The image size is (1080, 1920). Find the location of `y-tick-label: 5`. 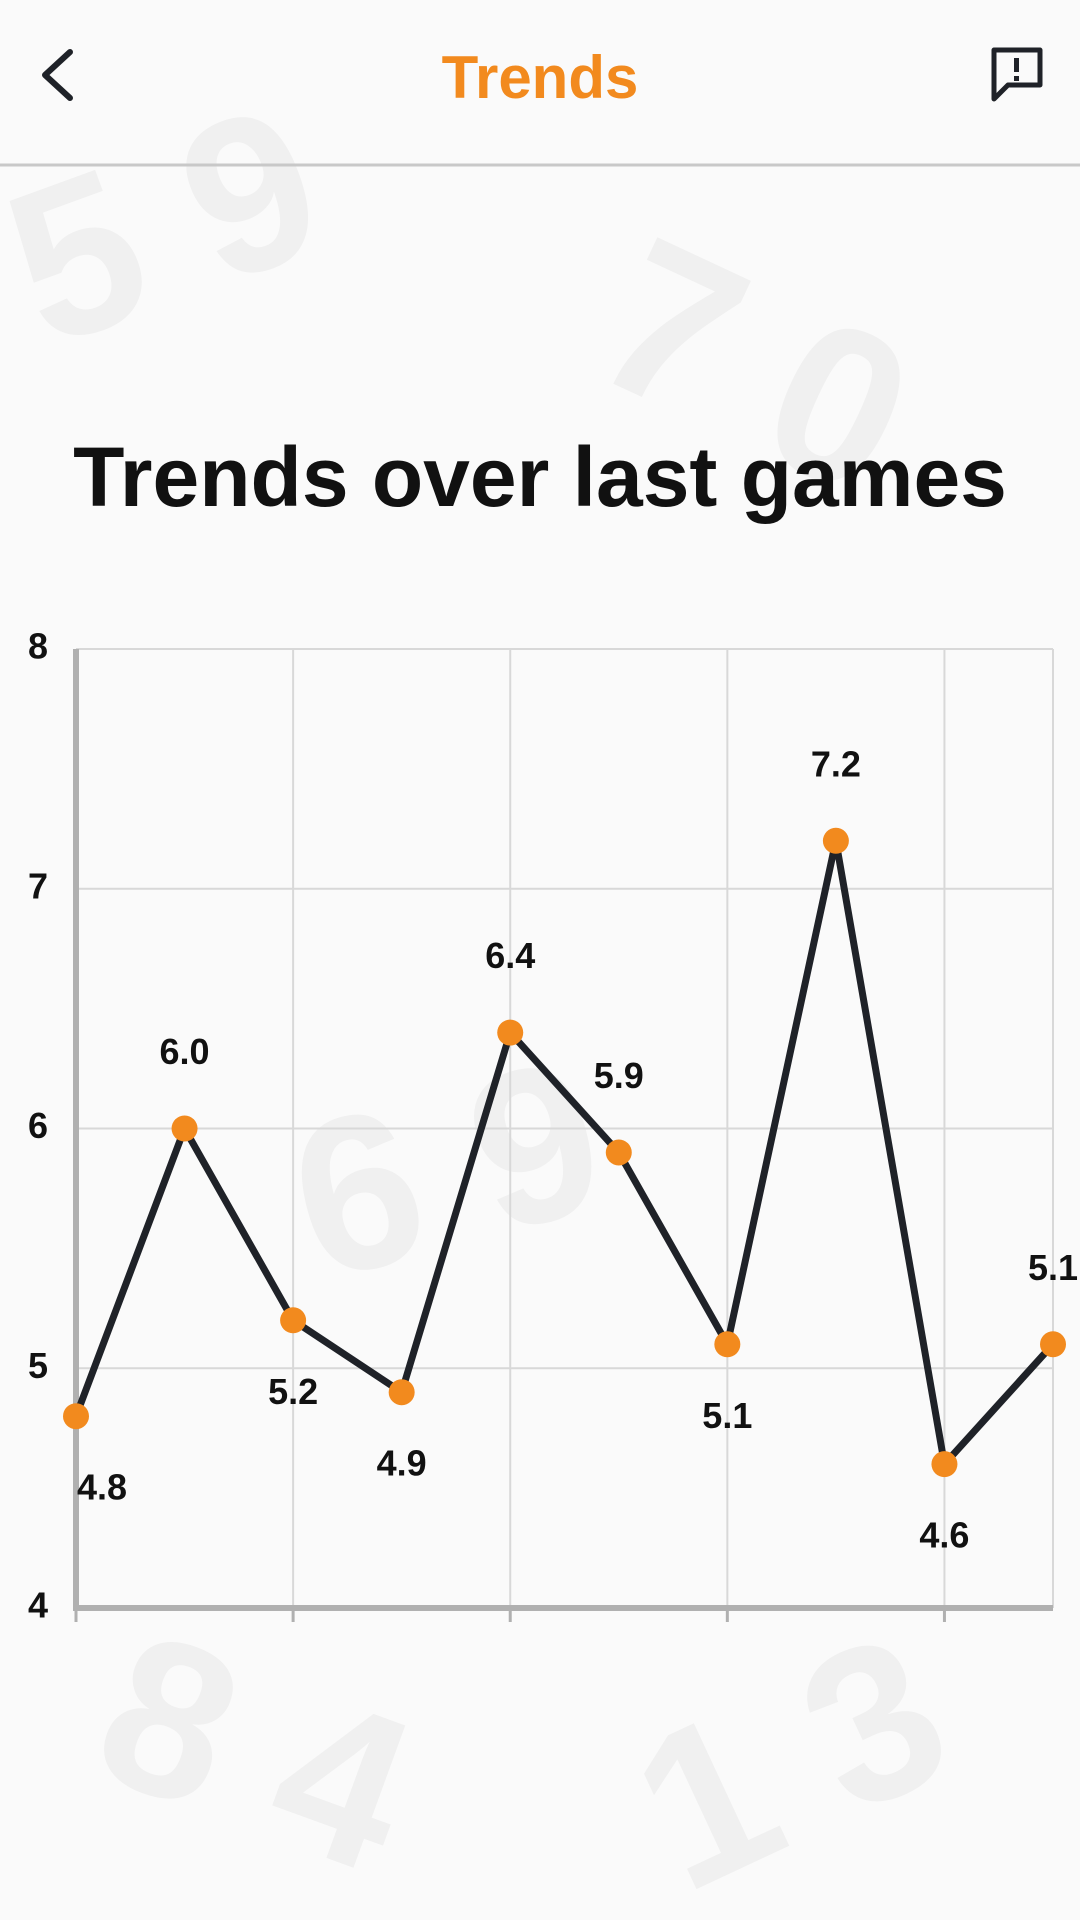

y-tick-label: 5 is located at coordinates (38, 1365).